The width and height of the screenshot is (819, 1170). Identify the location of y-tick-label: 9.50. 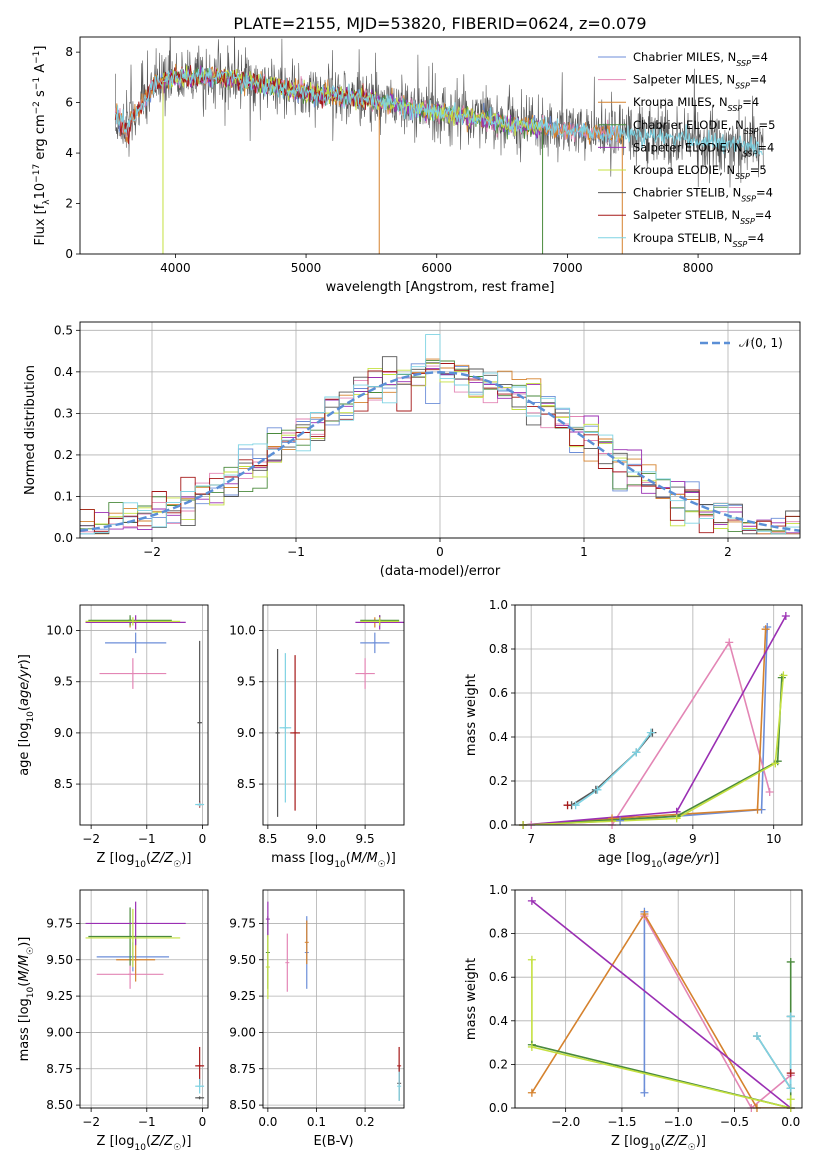
(59, 960).